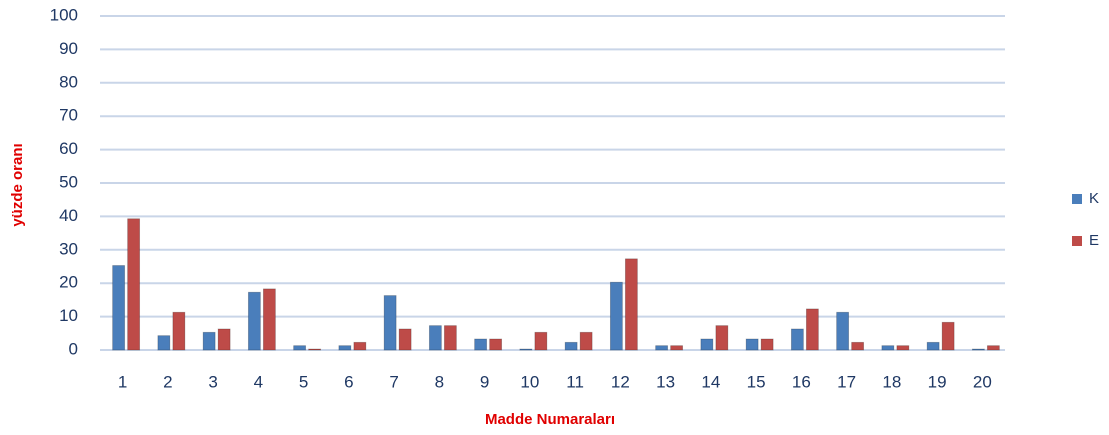  I want to click on x-tick-label: 18, so click(891, 381).